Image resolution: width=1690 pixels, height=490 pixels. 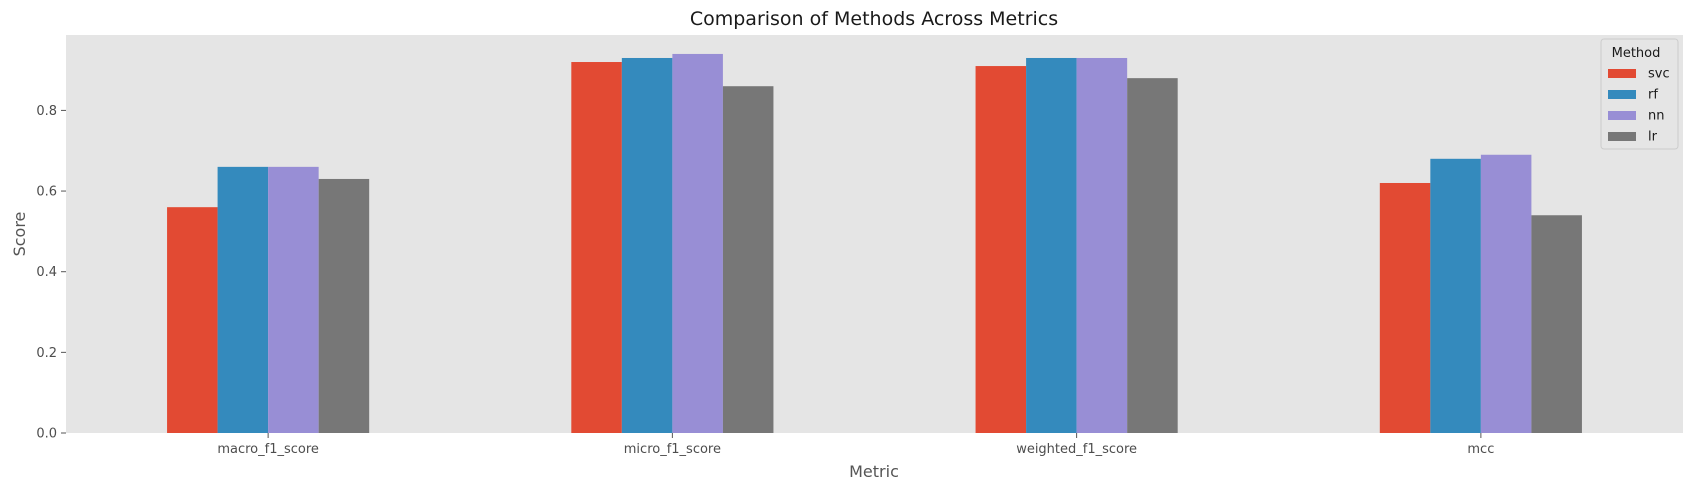 I want to click on y-tick-label: 0.0, so click(x=46, y=434).